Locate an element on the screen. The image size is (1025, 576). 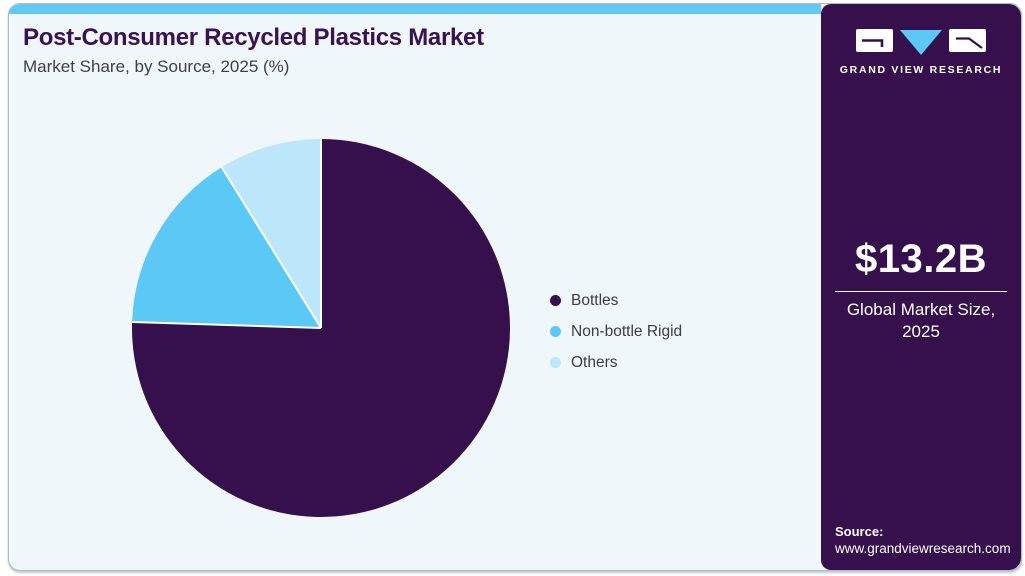
legend-item-others: Others is located at coordinates (616, 362).